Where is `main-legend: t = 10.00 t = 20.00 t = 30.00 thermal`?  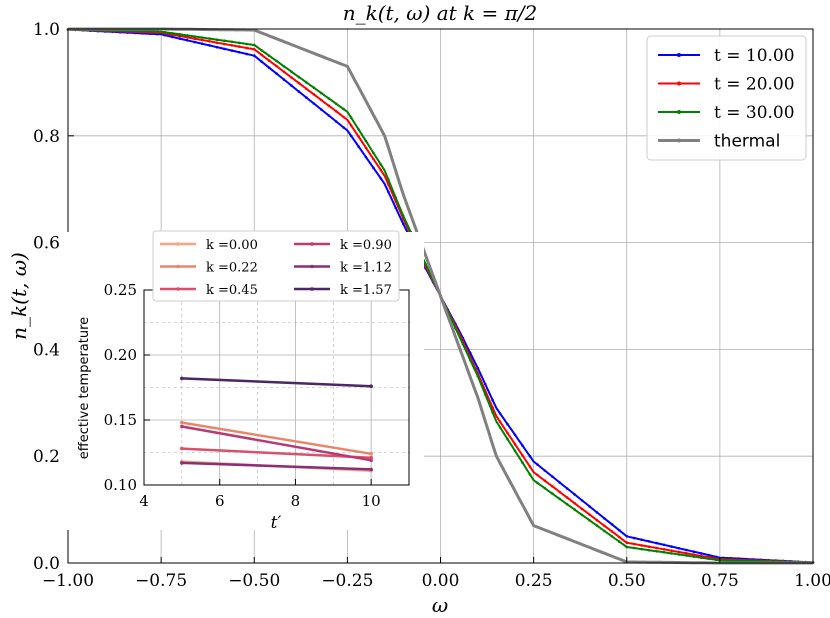 main-legend: t = 10.00 t = 20.00 t = 30.00 thermal is located at coordinates (726, 98).